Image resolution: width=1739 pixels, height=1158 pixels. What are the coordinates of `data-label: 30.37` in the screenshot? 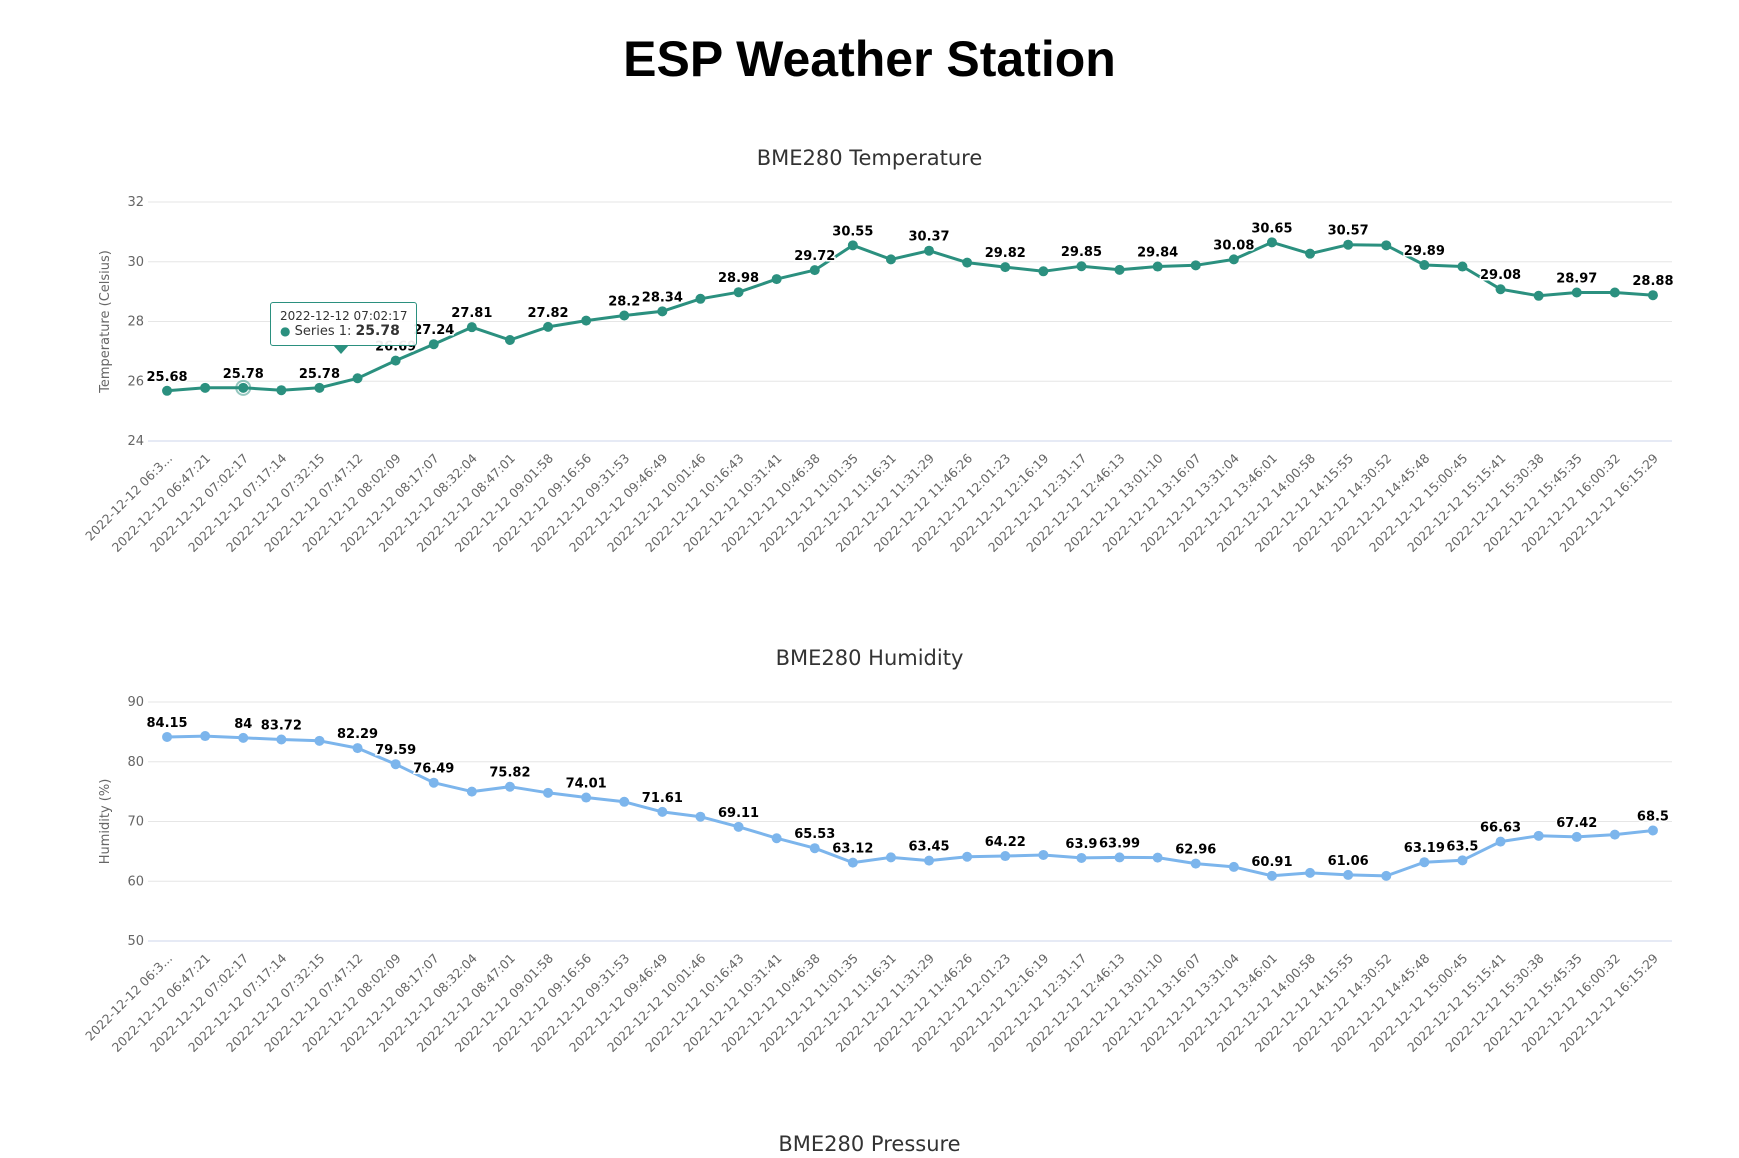 It's located at (928, 237).